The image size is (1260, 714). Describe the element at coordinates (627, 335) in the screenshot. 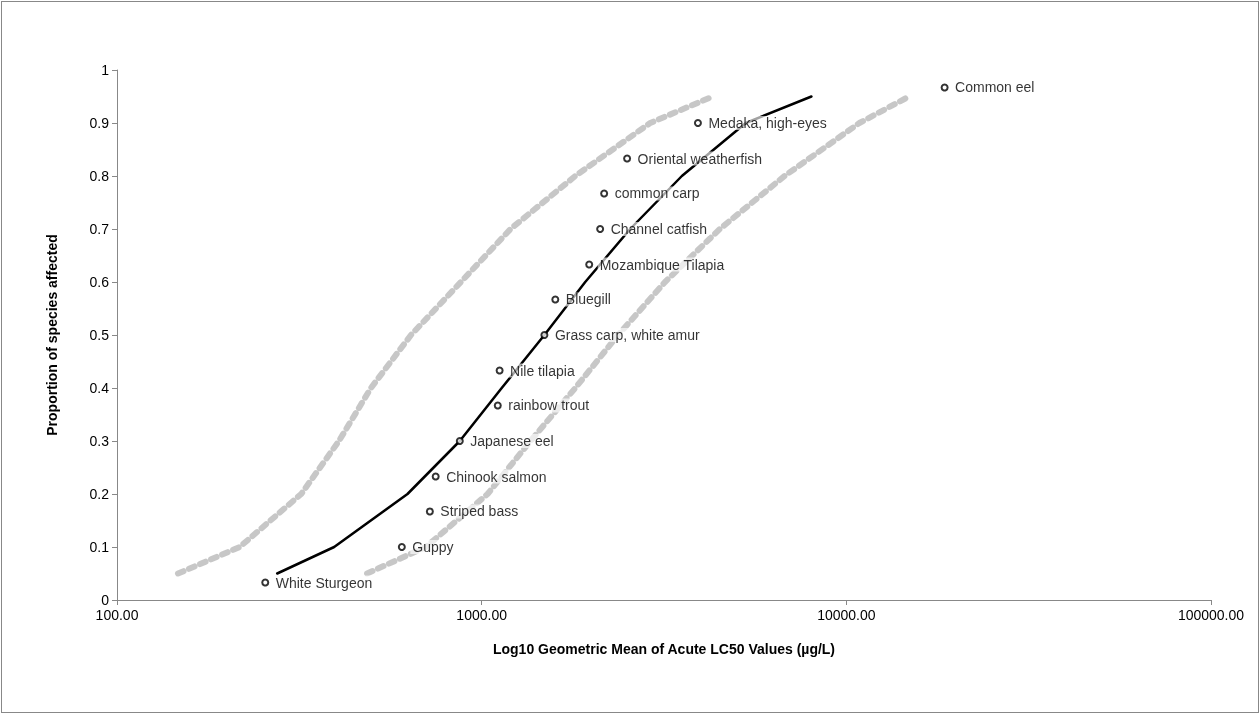

I see `annotation: Grass carp, white amur` at that location.